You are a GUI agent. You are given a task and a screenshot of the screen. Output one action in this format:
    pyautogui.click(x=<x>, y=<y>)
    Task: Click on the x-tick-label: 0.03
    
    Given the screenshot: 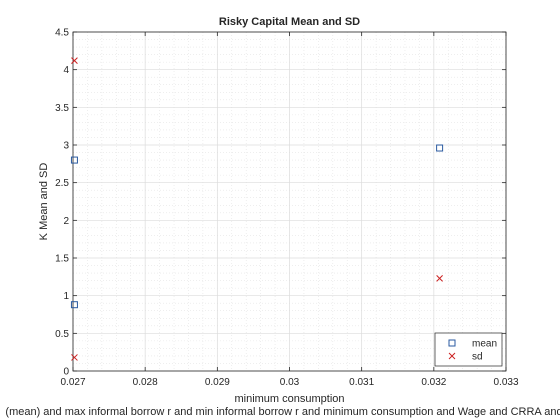 What is the action you would take?
    pyautogui.click(x=290, y=382)
    